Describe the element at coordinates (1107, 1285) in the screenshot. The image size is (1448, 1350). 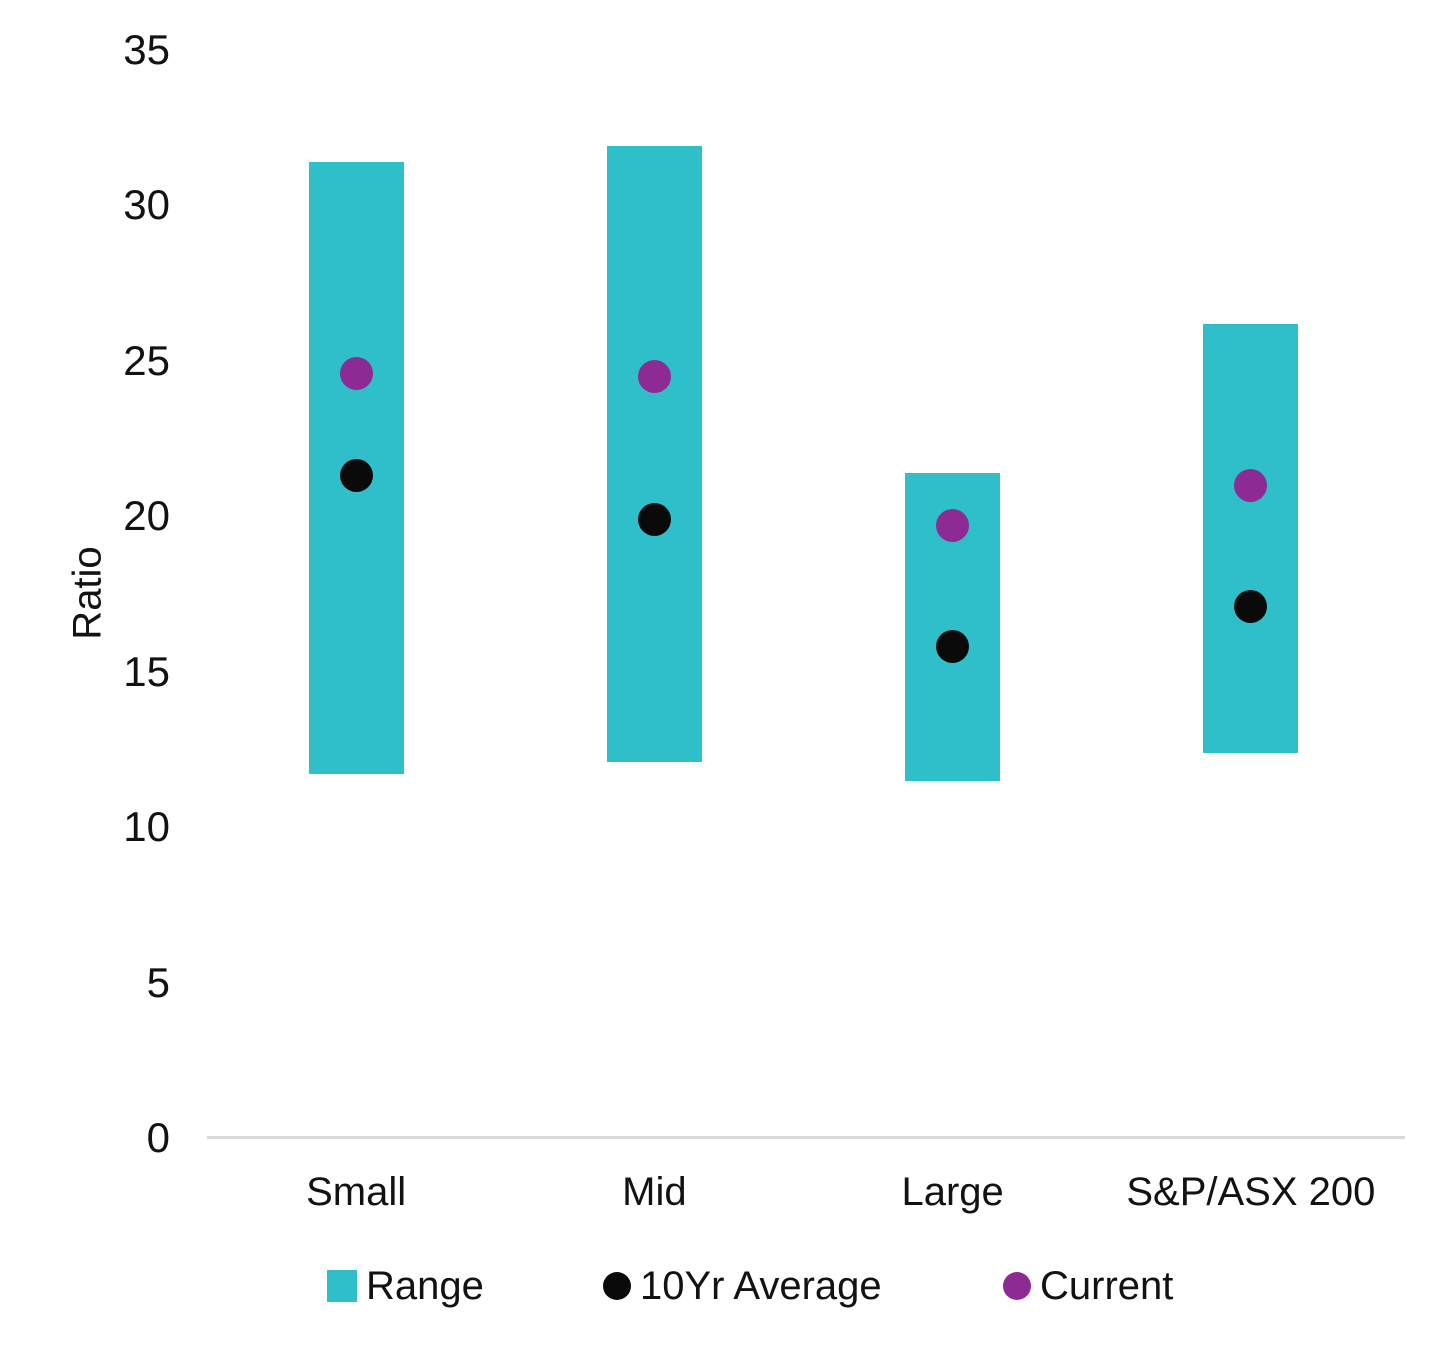
I see `legend-label: Current` at that location.